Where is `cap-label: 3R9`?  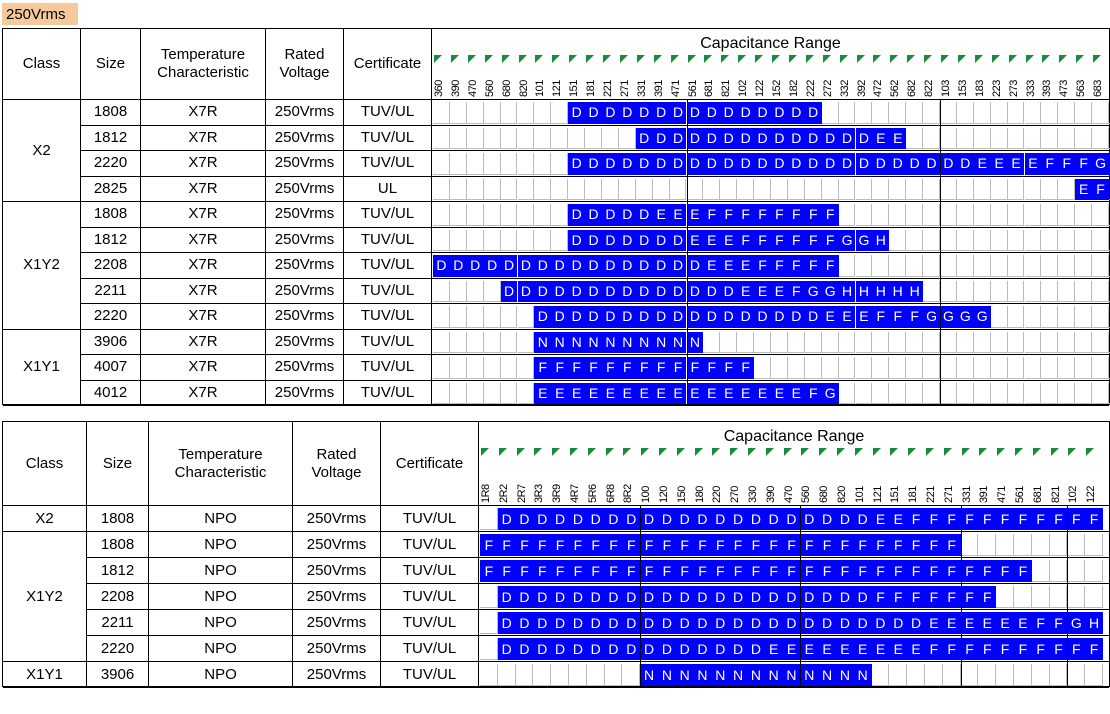 cap-label: 3R9 is located at coordinates (557, 493).